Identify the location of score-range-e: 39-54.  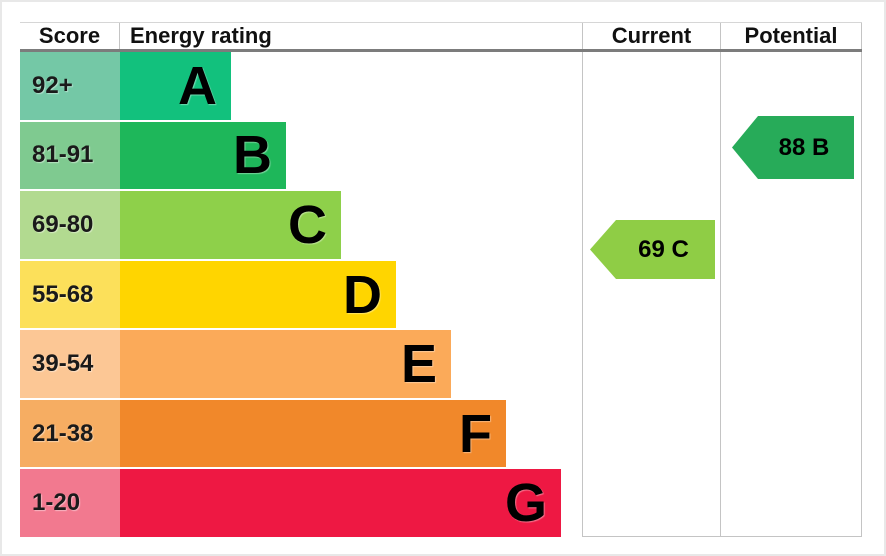
(70, 364).